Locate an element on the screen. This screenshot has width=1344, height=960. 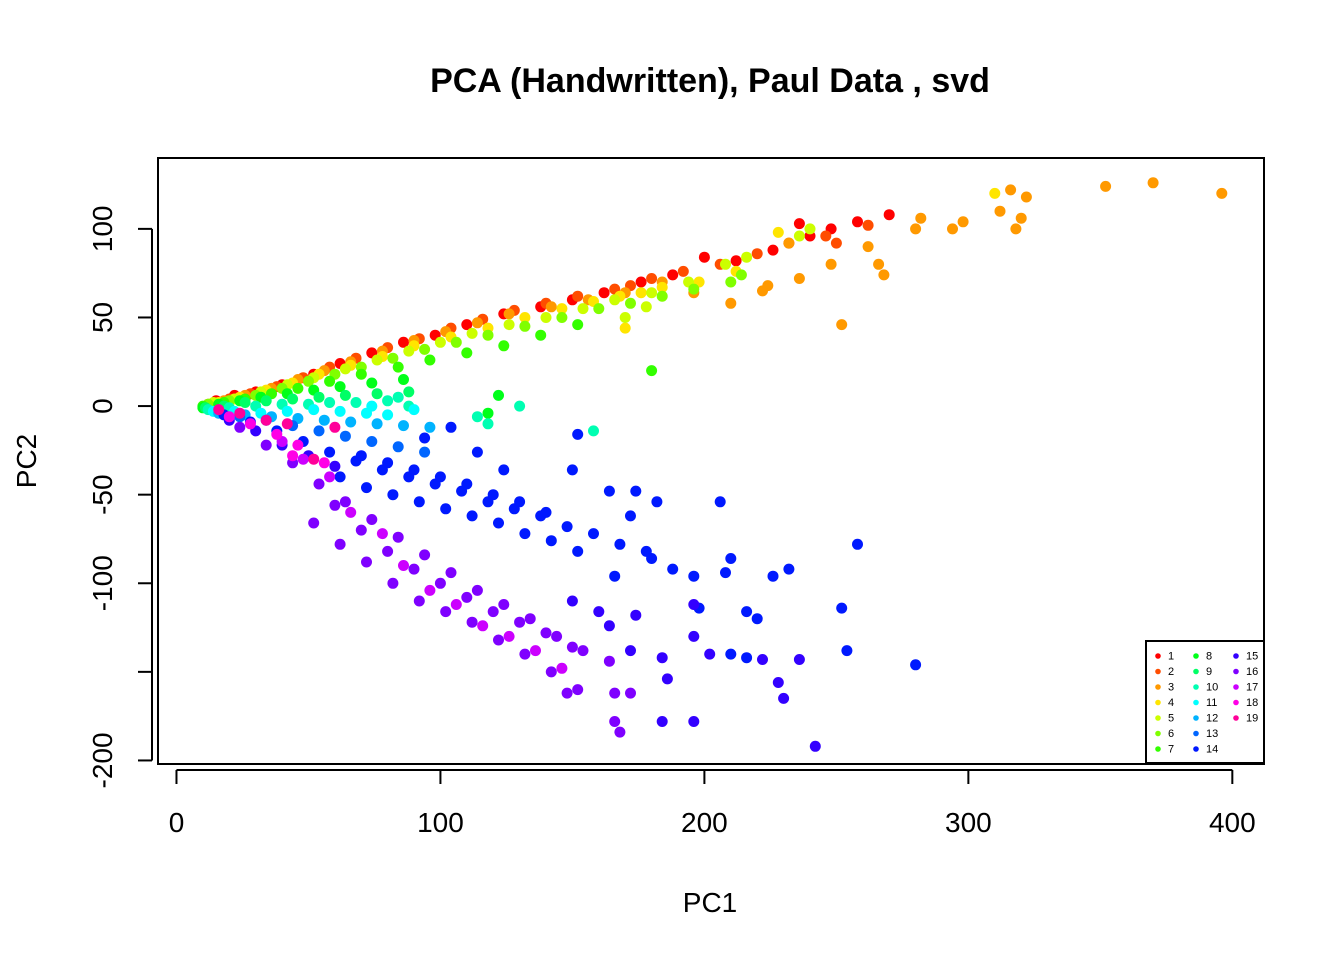
legend-label-3: 3 is located at coordinates (1171, 688).